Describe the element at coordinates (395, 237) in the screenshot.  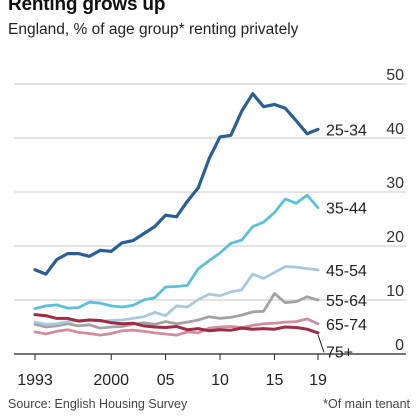
I see `y-tick-label: 20` at that location.